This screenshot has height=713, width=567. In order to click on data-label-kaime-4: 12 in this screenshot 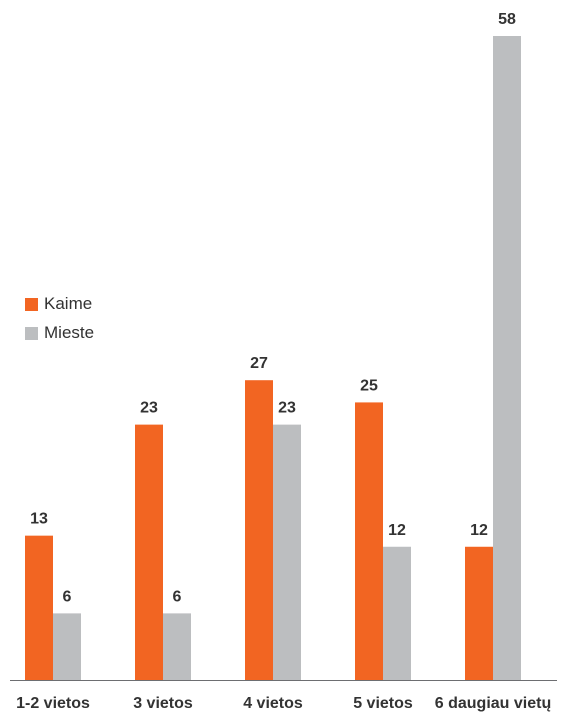, I will do `click(479, 530)`.